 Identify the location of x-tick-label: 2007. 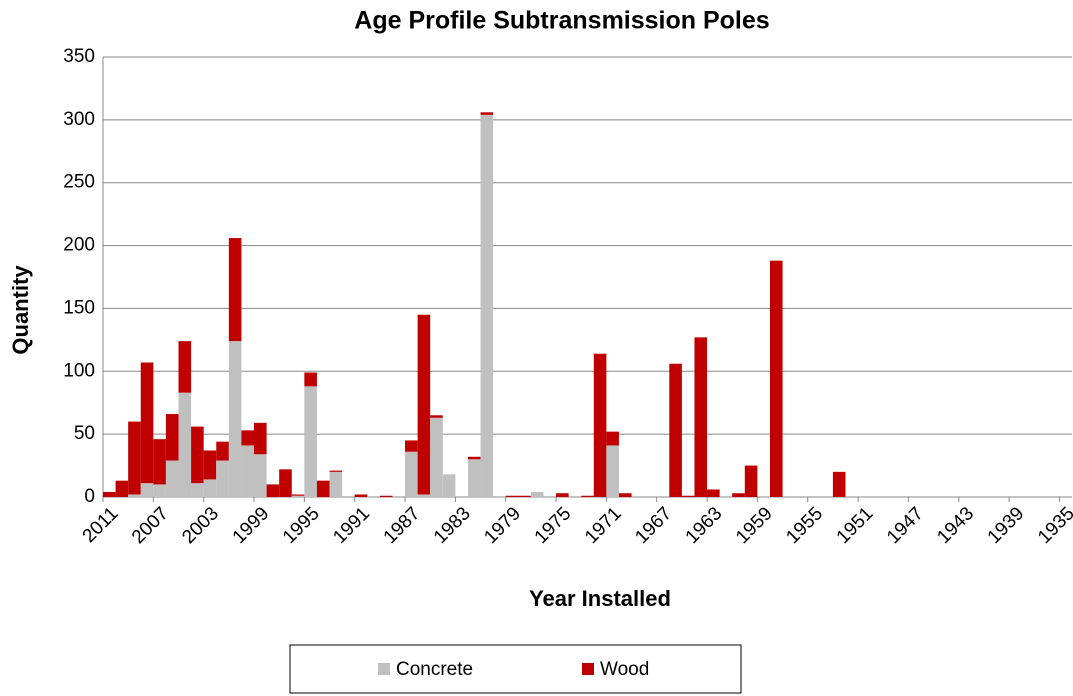
(150, 525).